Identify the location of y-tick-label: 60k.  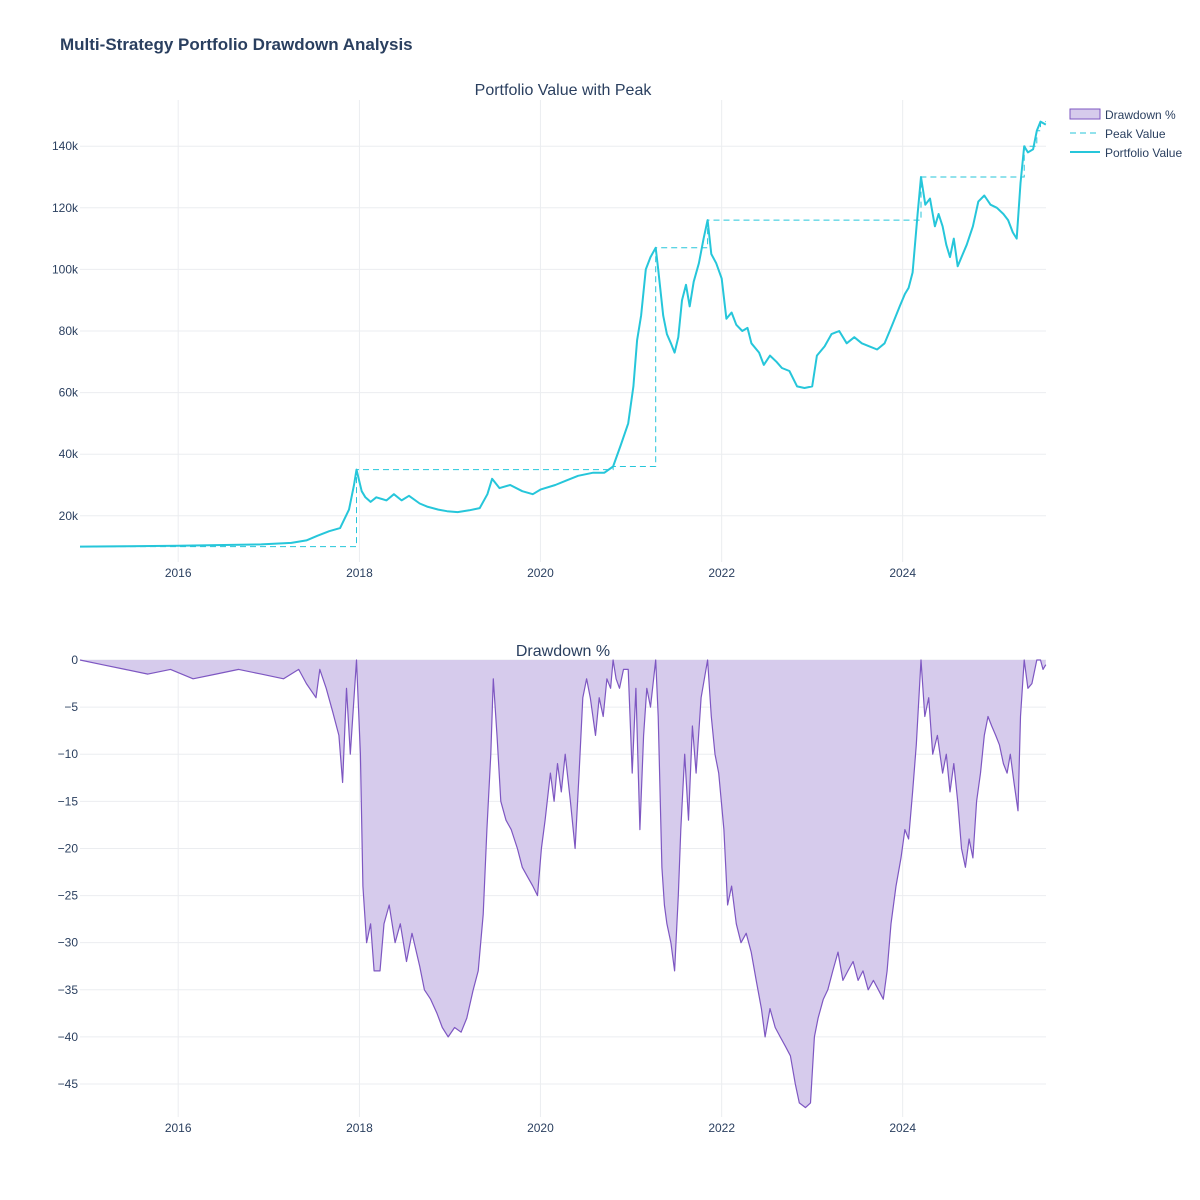
(69, 393).